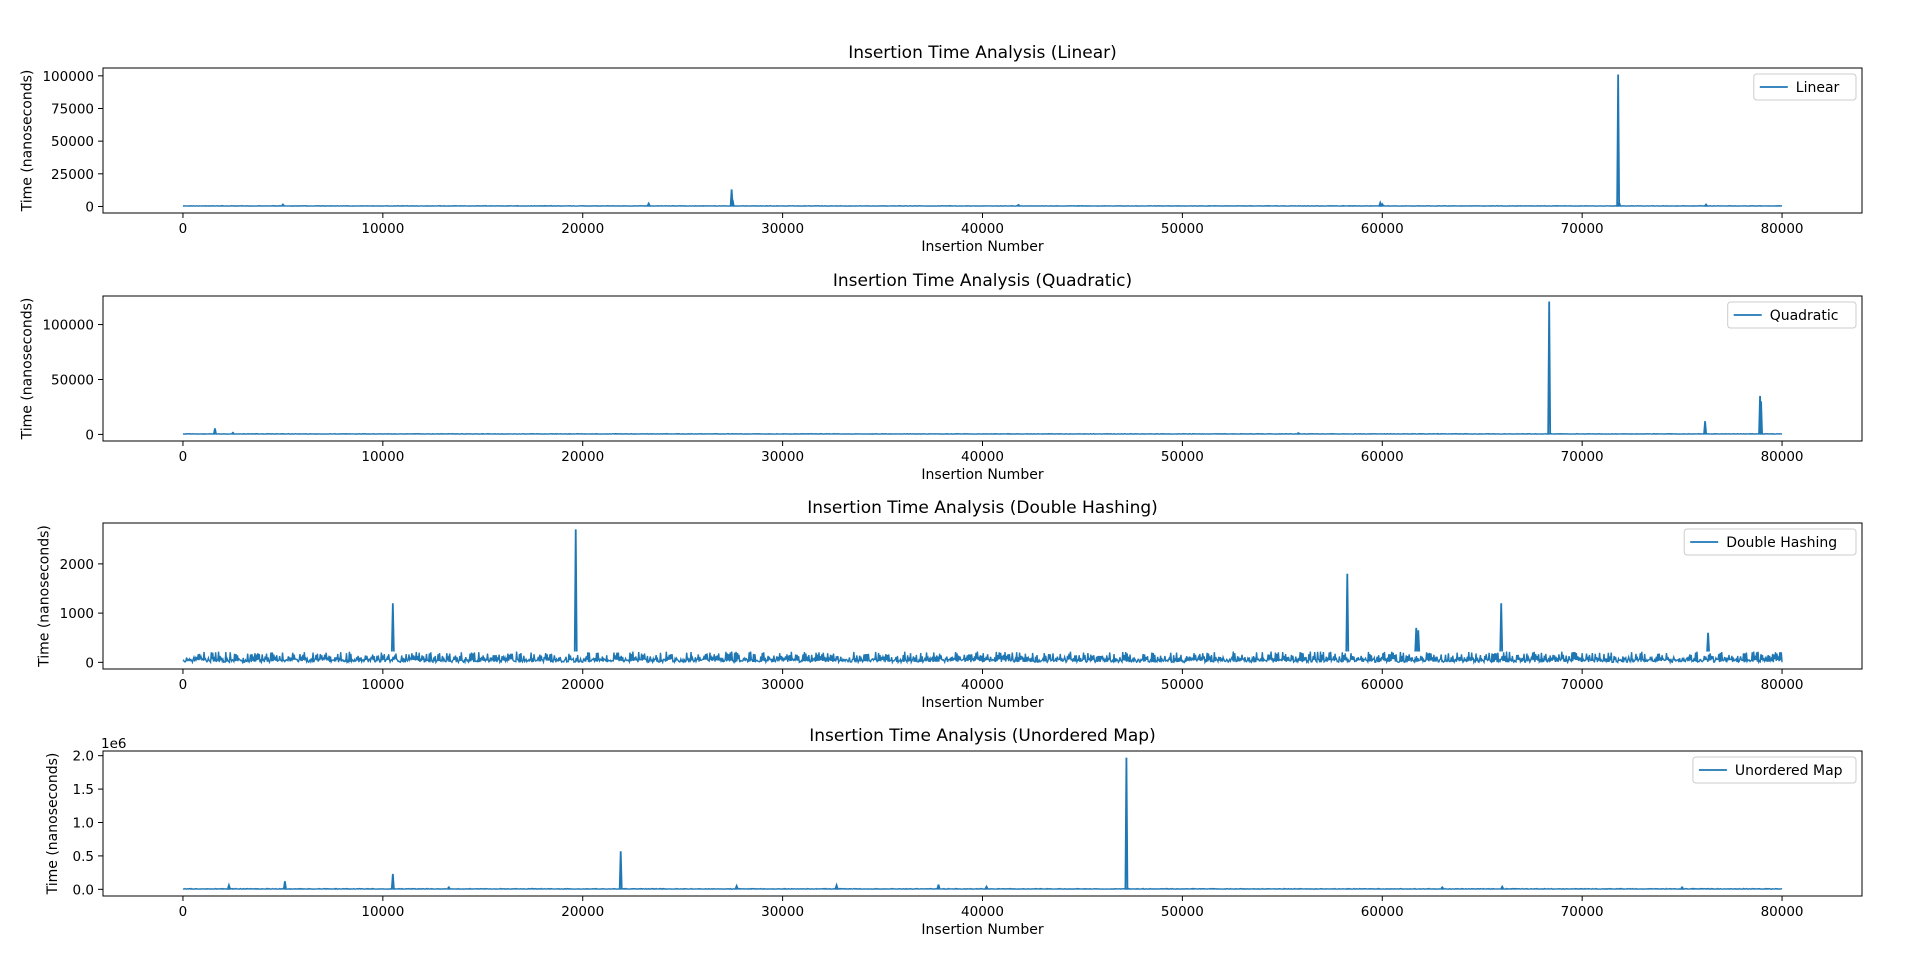  I want to click on legend: Quadratic, so click(1792, 315).